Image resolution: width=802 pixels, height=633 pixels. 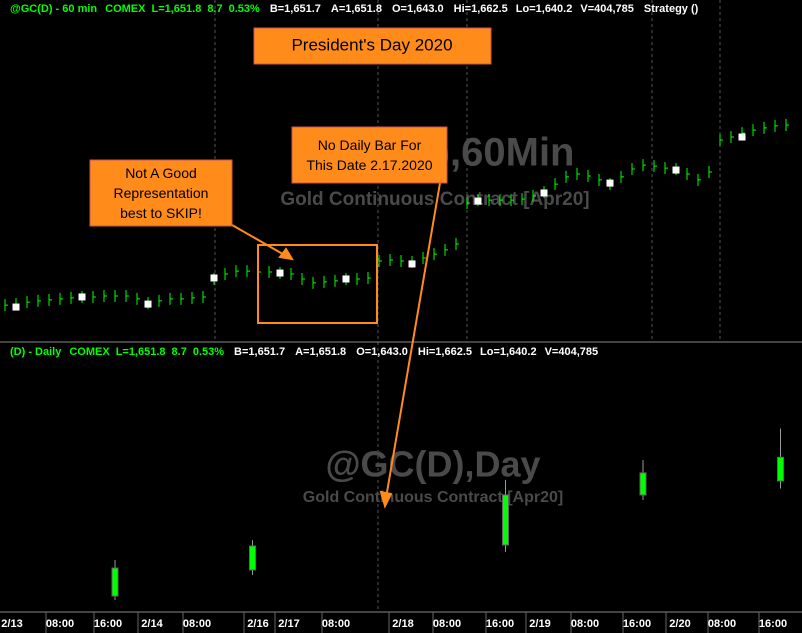 What do you see at coordinates (257, 624) in the screenshot?
I see `x-tick-label: 2/16` at bounding box center [257, 624].